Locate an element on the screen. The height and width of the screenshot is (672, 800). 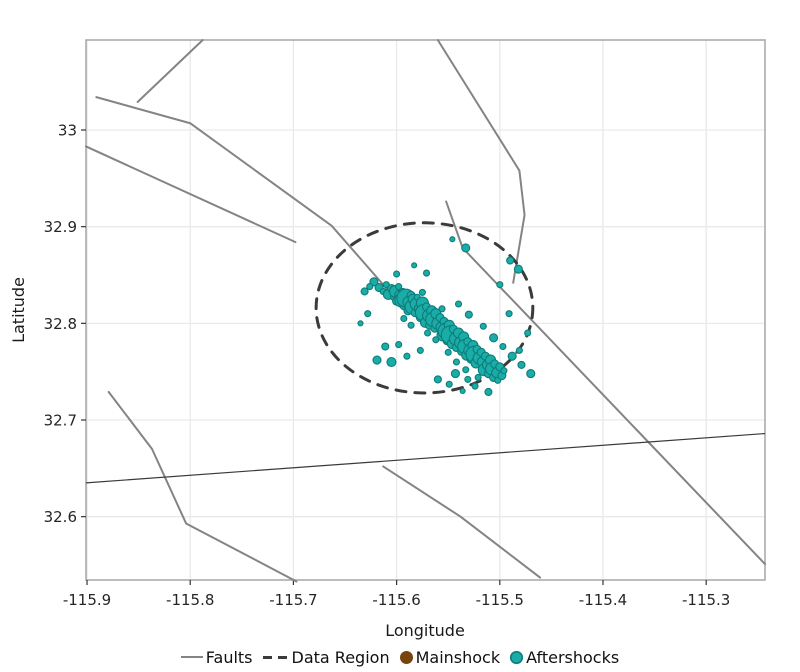
legend-item-data-region: Data Region is located at coordinates (326, 657).